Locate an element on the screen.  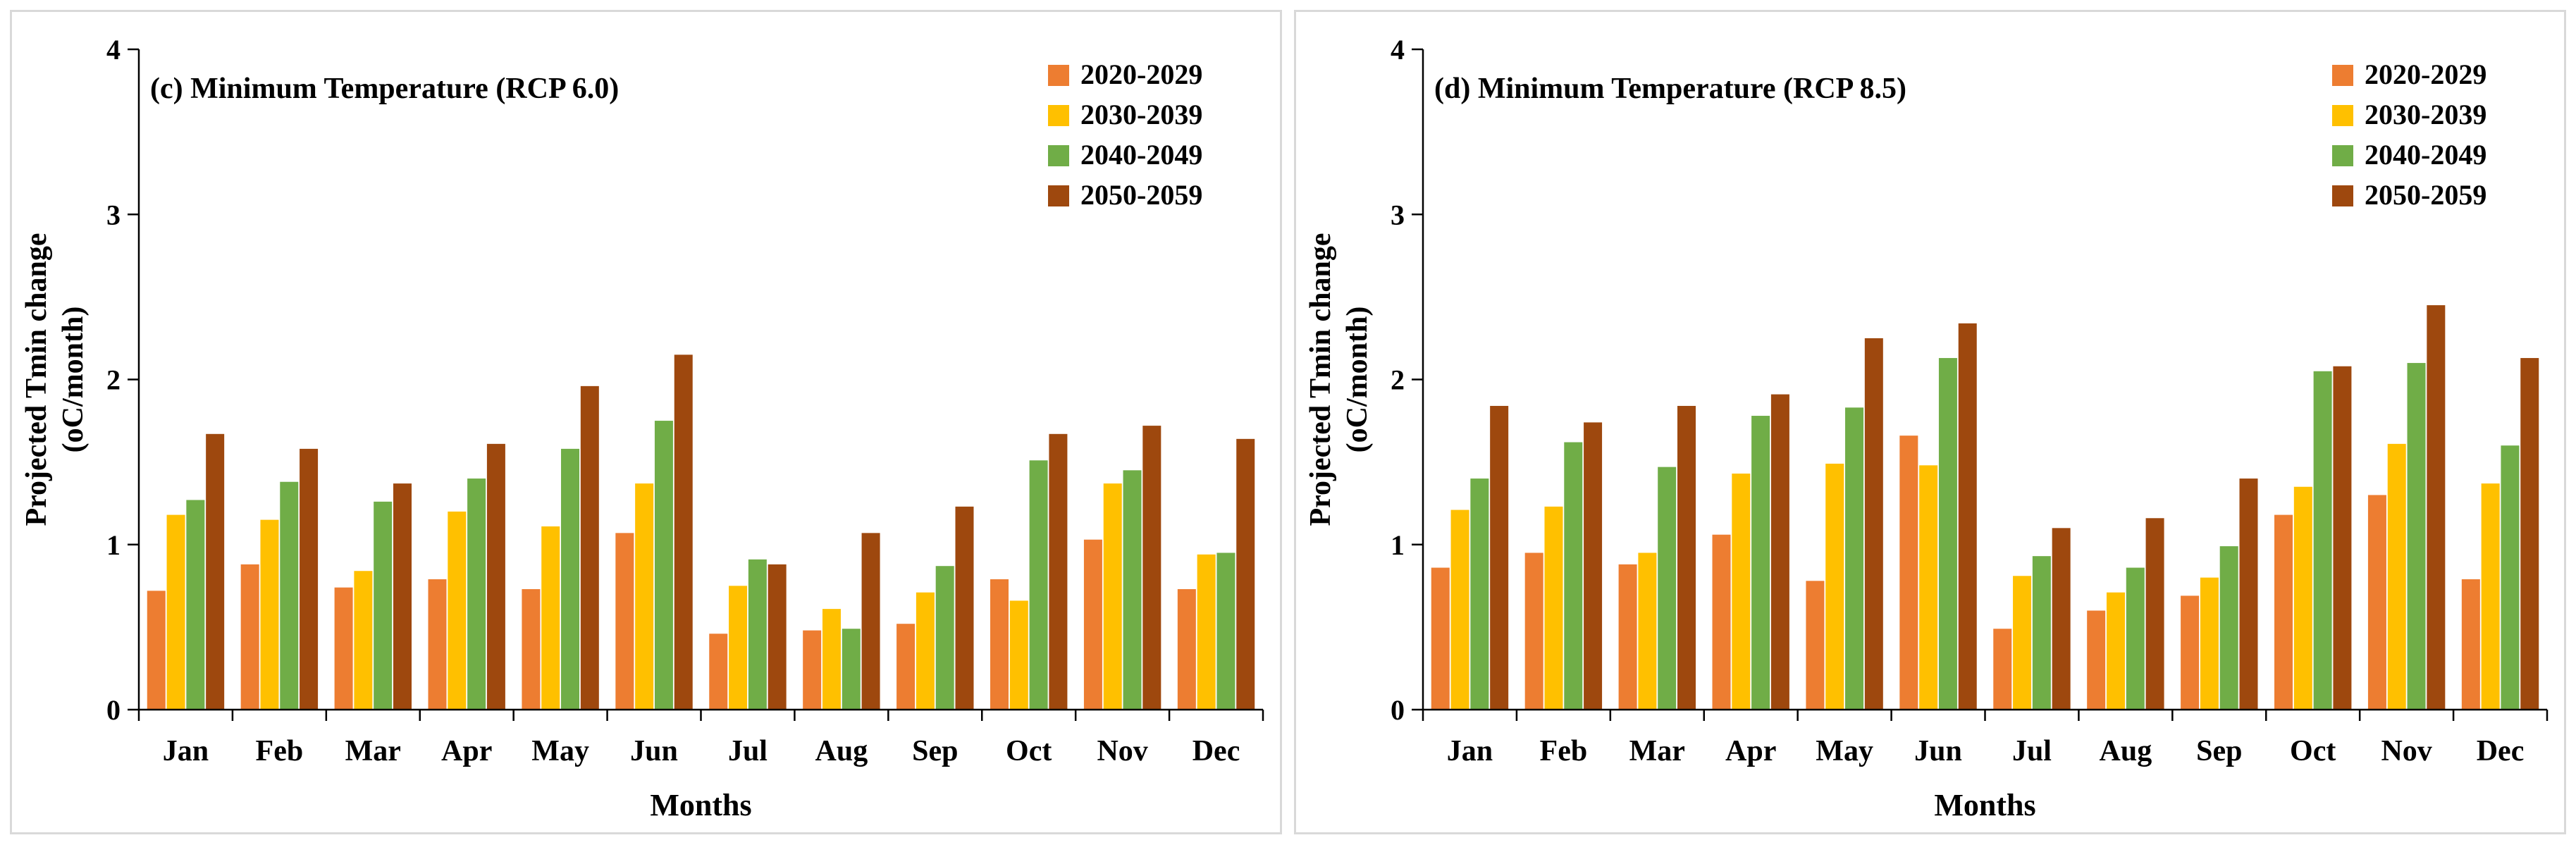
chart-c-y-tick-label: 0 is located at coordinates (114, 710).